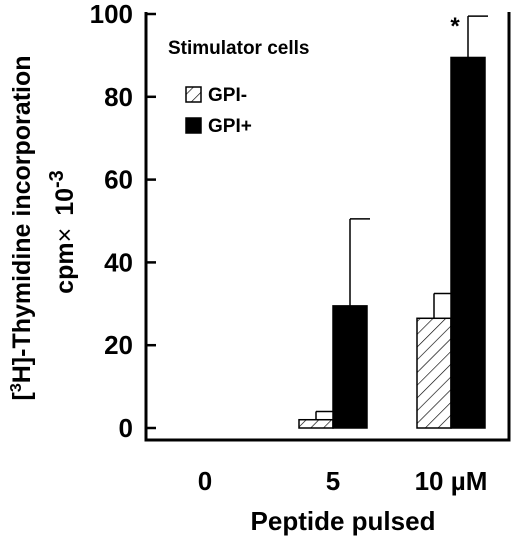 This screenshot has height=544, width=520. I want to click on y-tick-label: 60, so click(118, 180).